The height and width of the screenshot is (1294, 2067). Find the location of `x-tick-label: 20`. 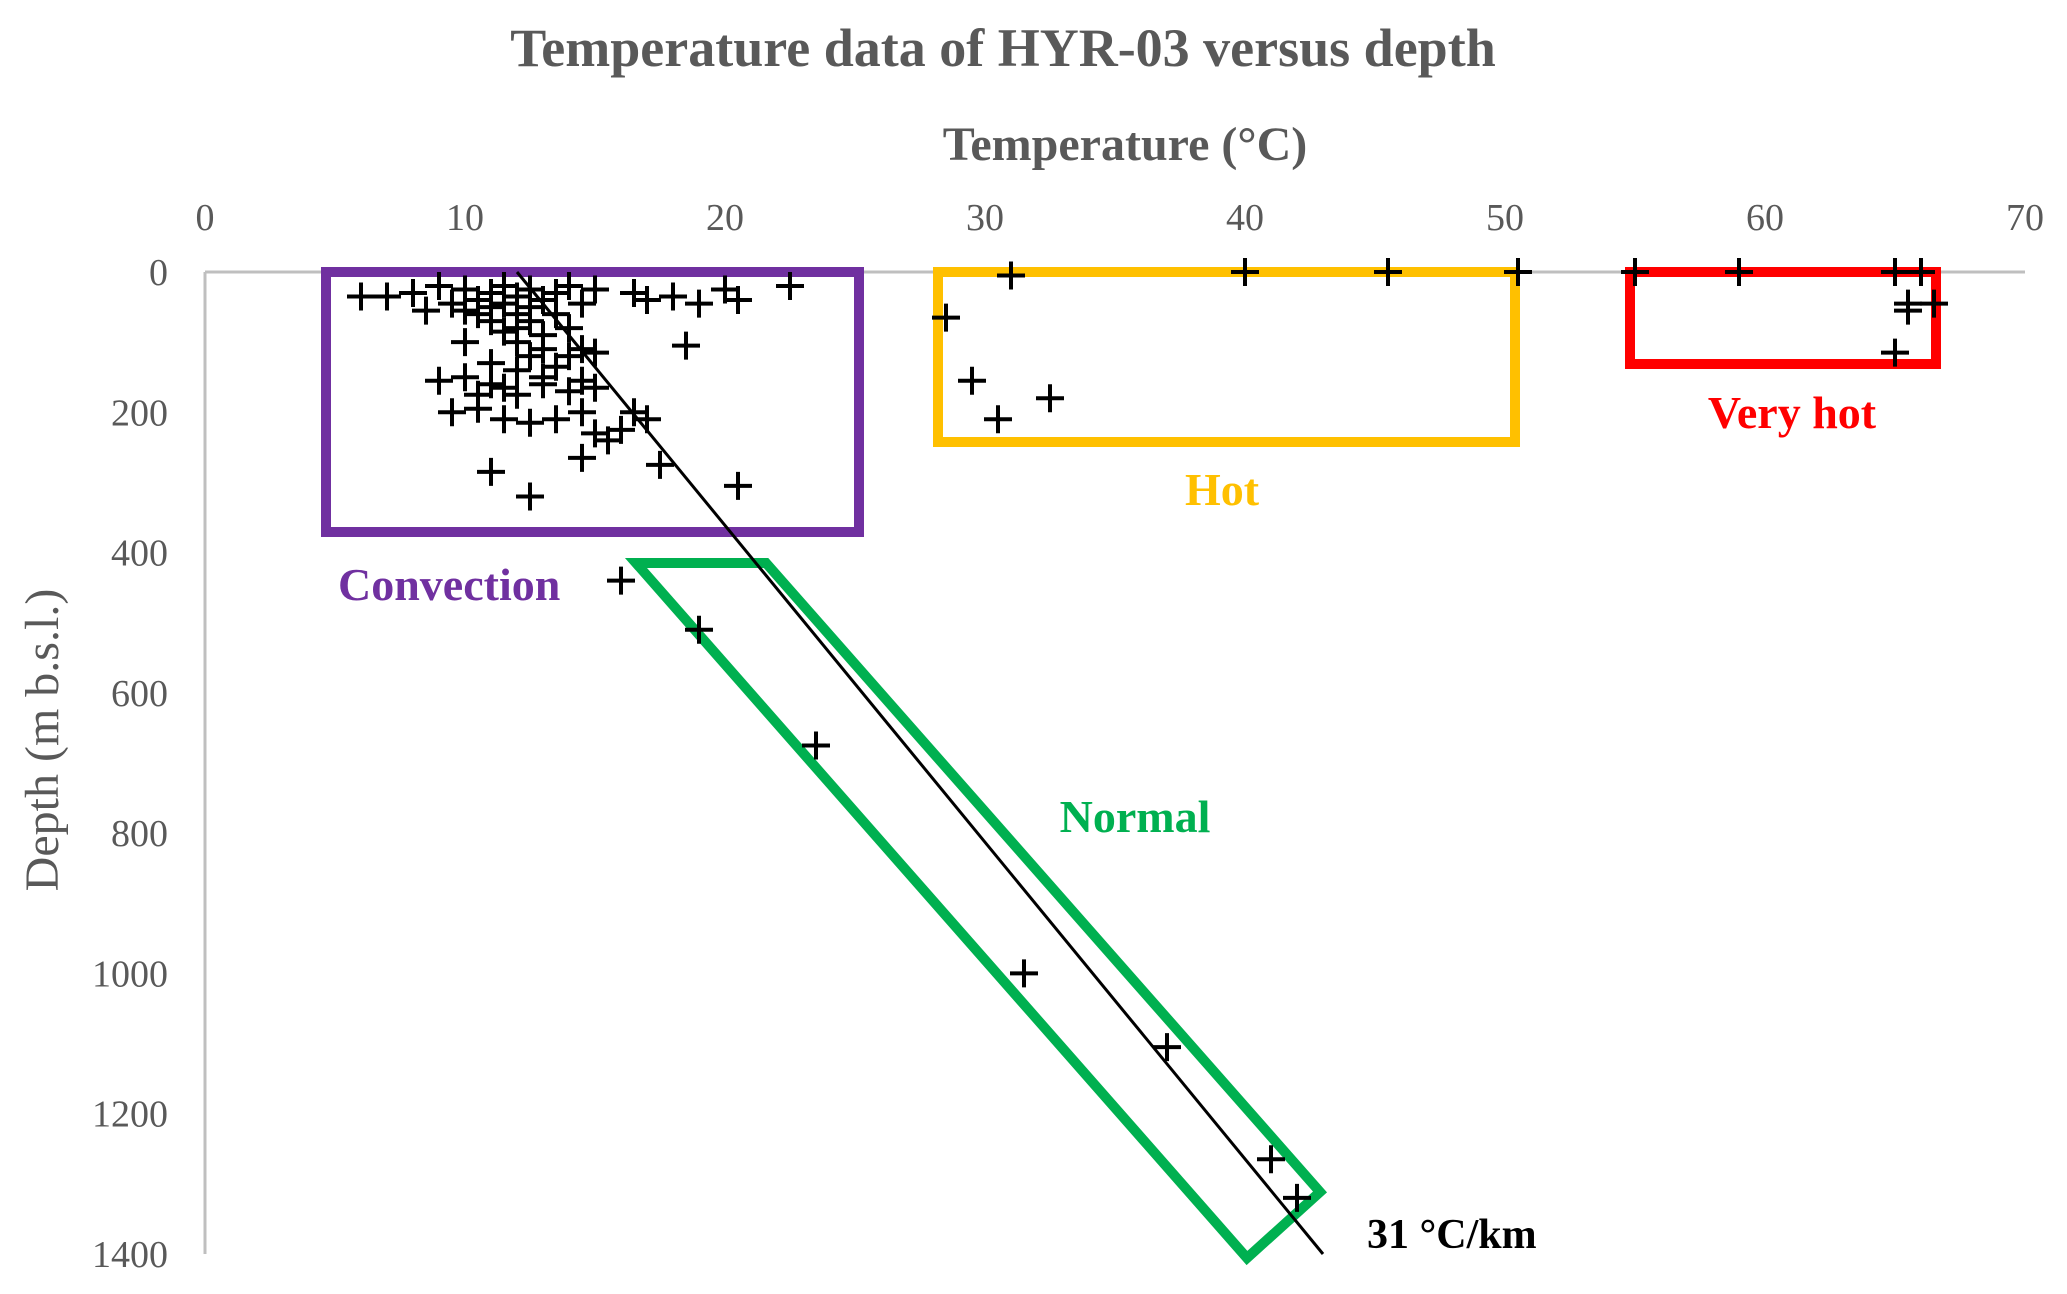

x-tick-label: 20 is located at coordinates (725, 218).